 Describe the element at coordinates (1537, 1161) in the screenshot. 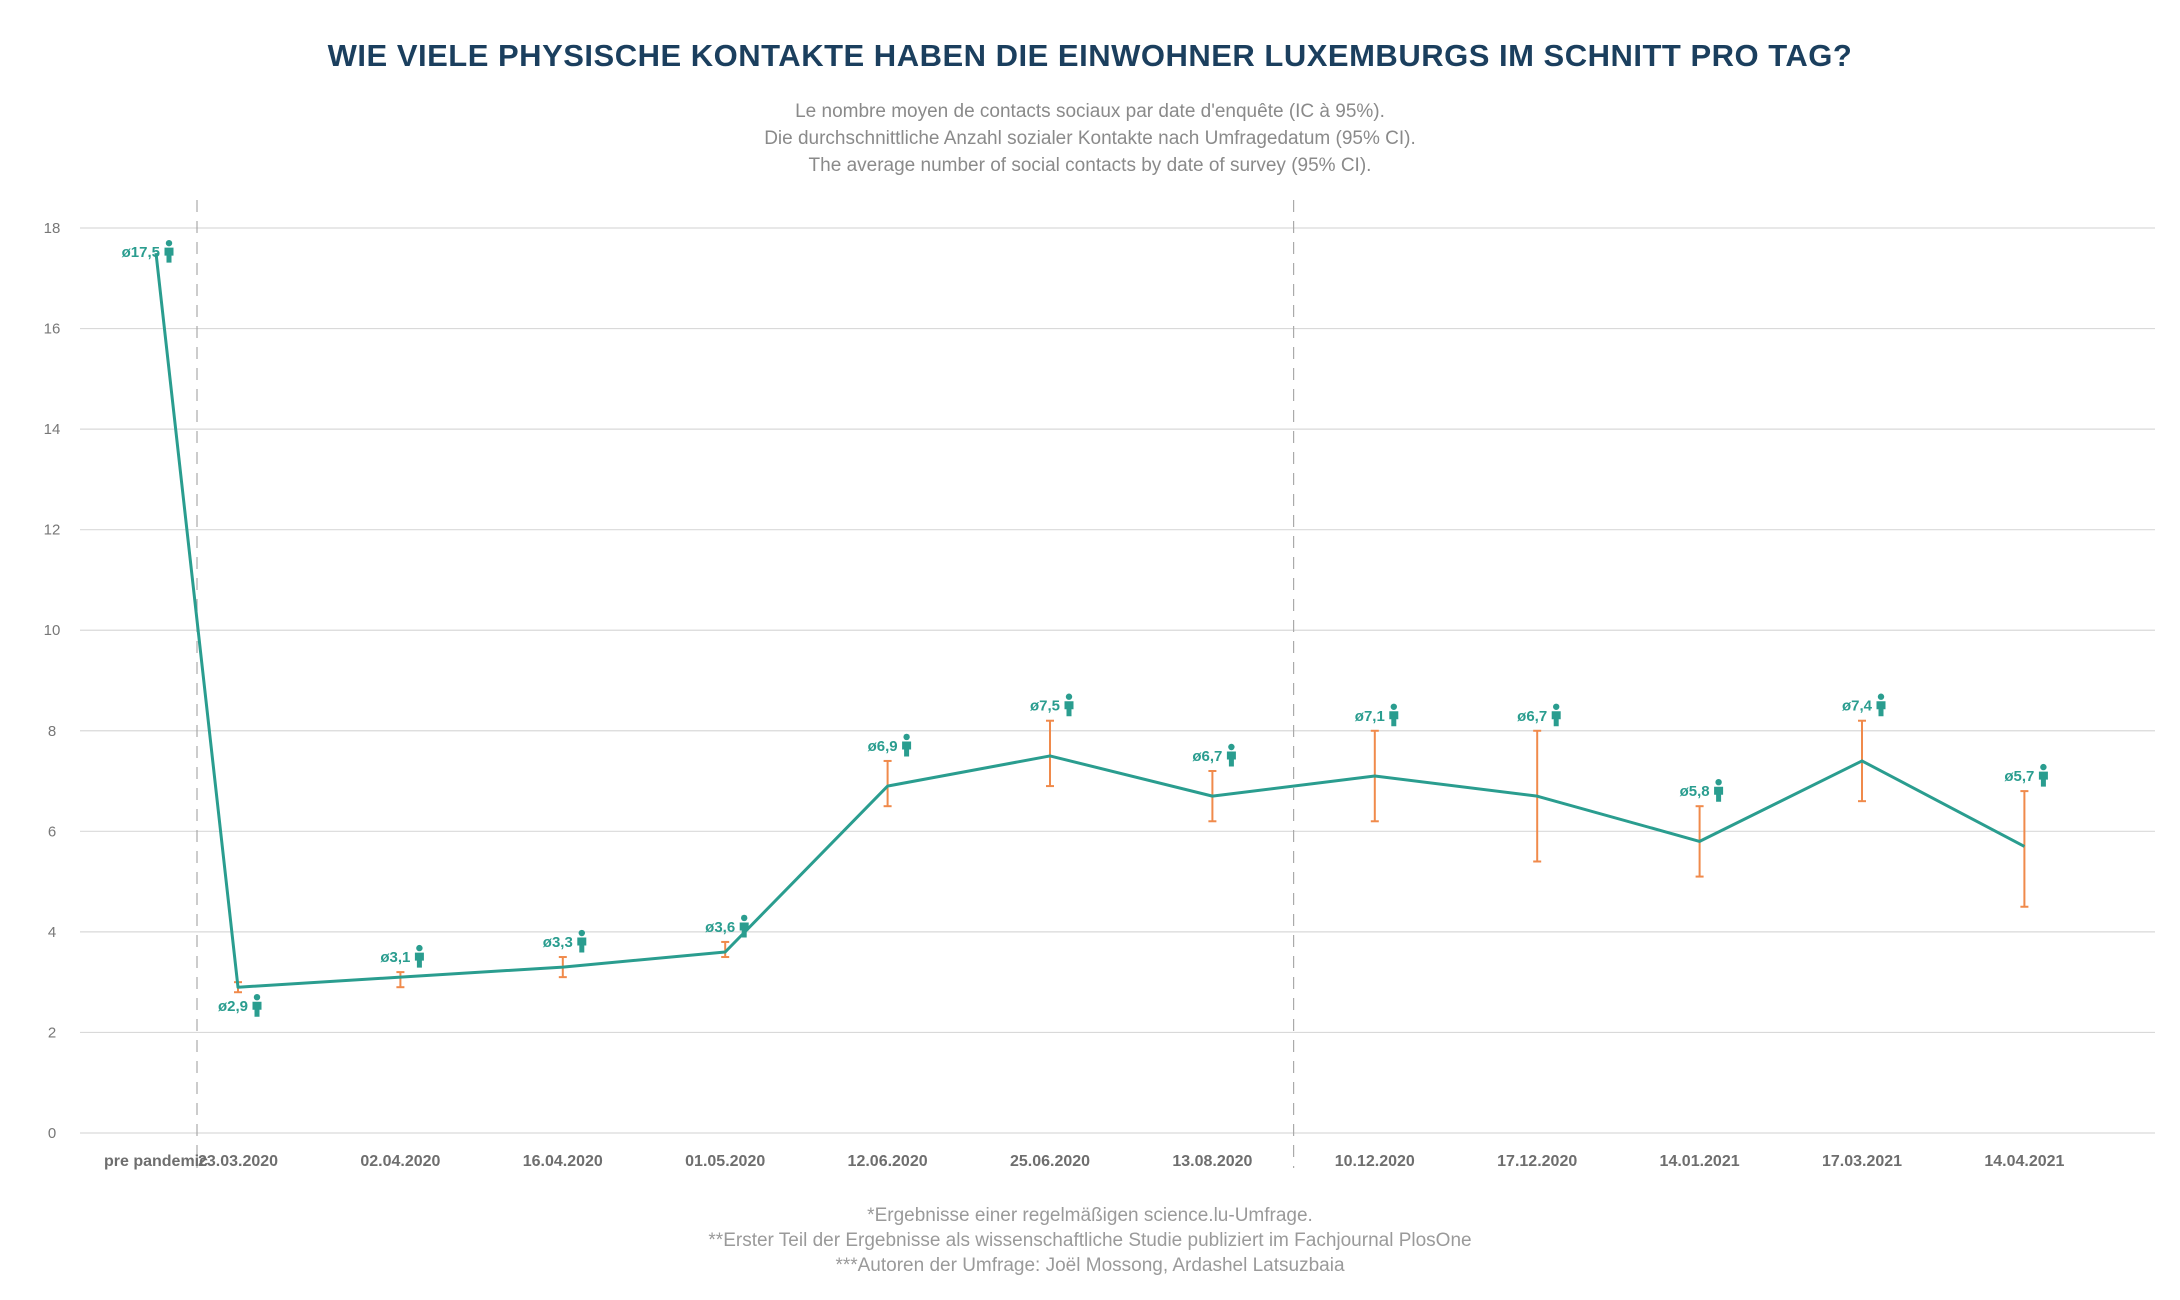

I see `x-tick-label: 17.12.2020` at that location.